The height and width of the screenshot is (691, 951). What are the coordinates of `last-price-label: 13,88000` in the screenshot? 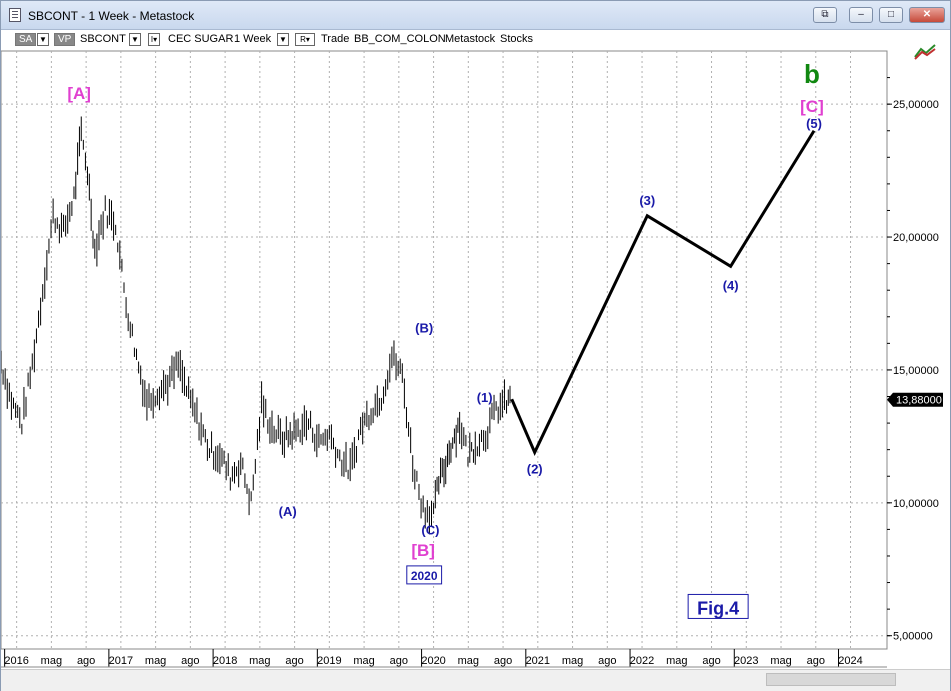 It's located at (919, 401).